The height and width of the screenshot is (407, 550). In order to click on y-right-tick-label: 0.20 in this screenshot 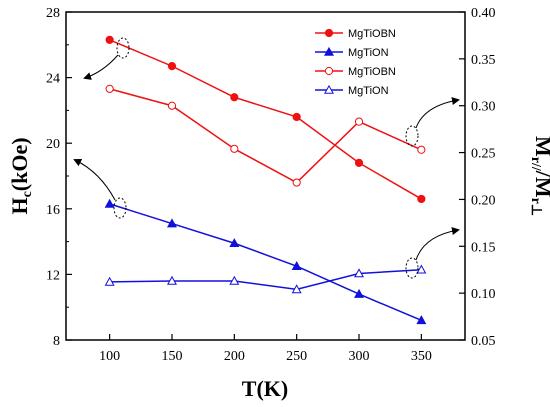, I will do `click(483, 200)`.